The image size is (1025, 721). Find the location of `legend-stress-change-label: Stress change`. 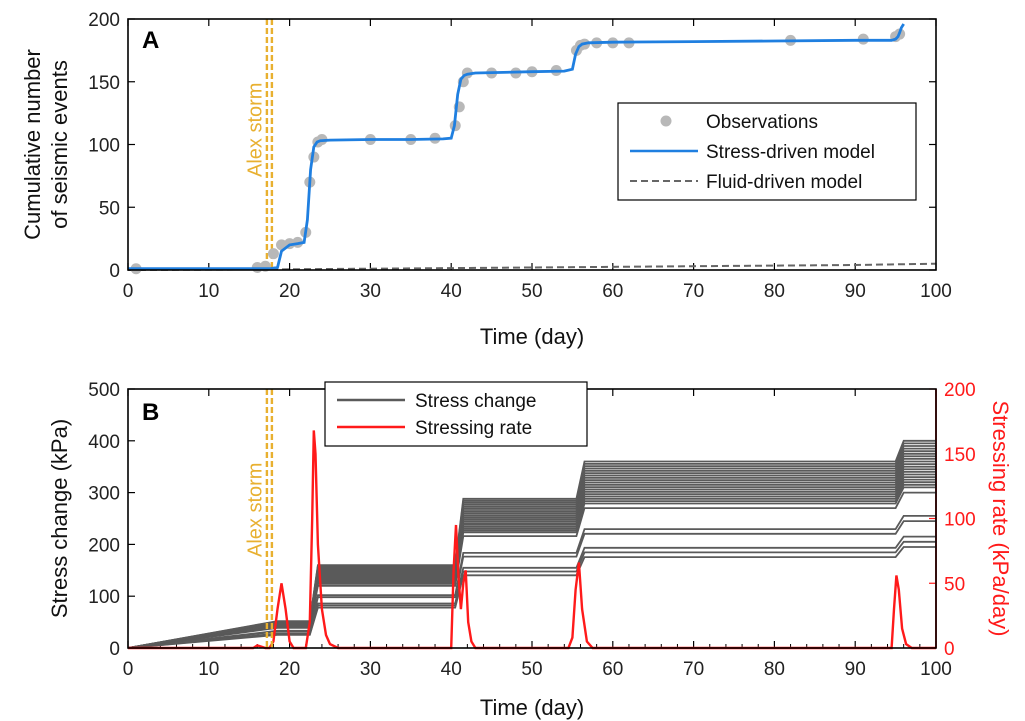

legend-stress-change-label: Stress change is located at coordinates (475, 401).